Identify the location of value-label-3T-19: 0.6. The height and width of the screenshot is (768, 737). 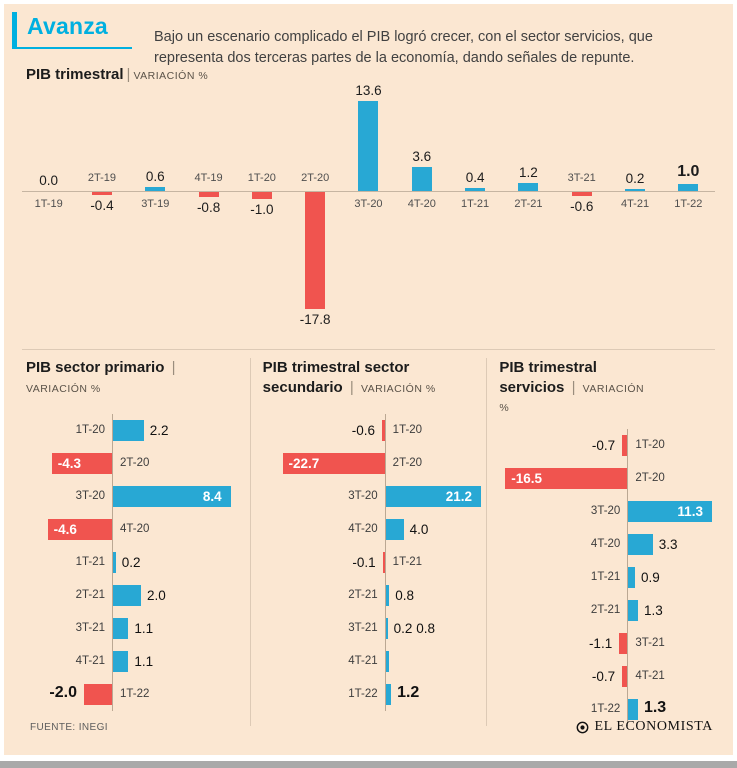
(155, 177).